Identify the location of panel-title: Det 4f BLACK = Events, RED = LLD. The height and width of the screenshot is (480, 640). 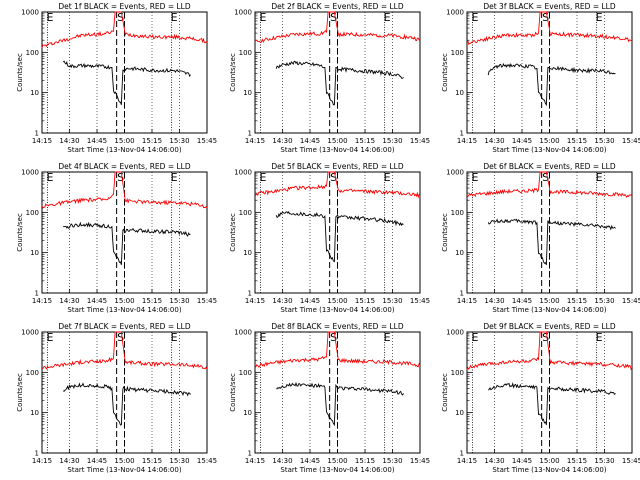
(124, 166).